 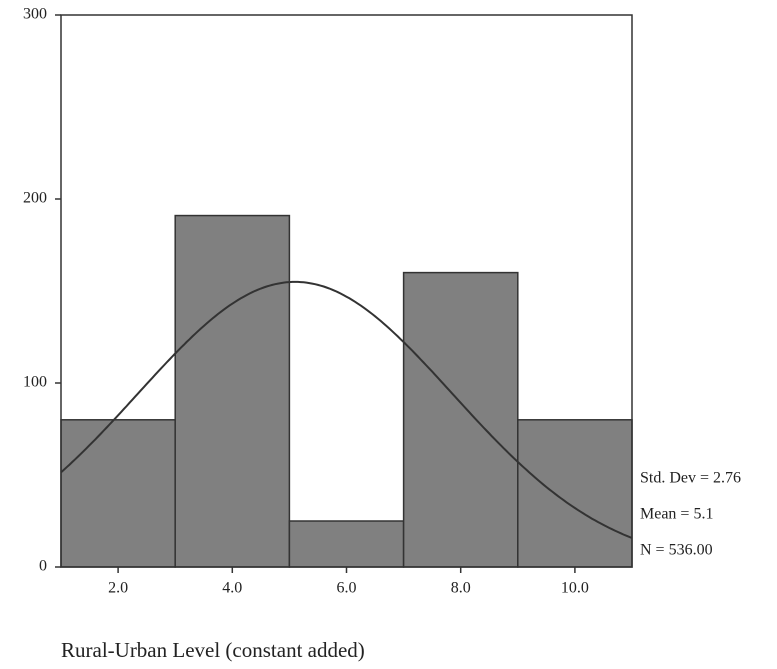 What do you see at coordinates (690, 478) in the screenshot?
I see `stat-label: Std. Dev = 2.76` at bounding box center [690, 478].